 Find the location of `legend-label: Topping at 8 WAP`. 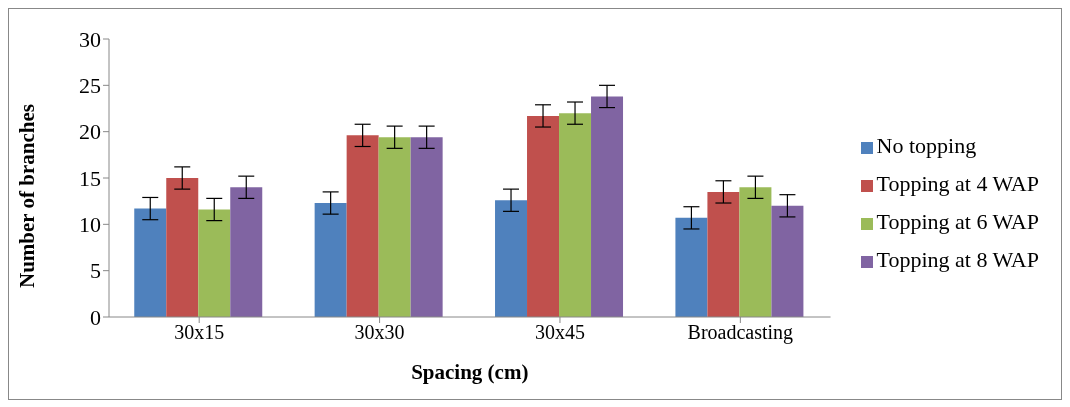

legend-label: Topping at 8 WAP is located at coordinates (957, 259).